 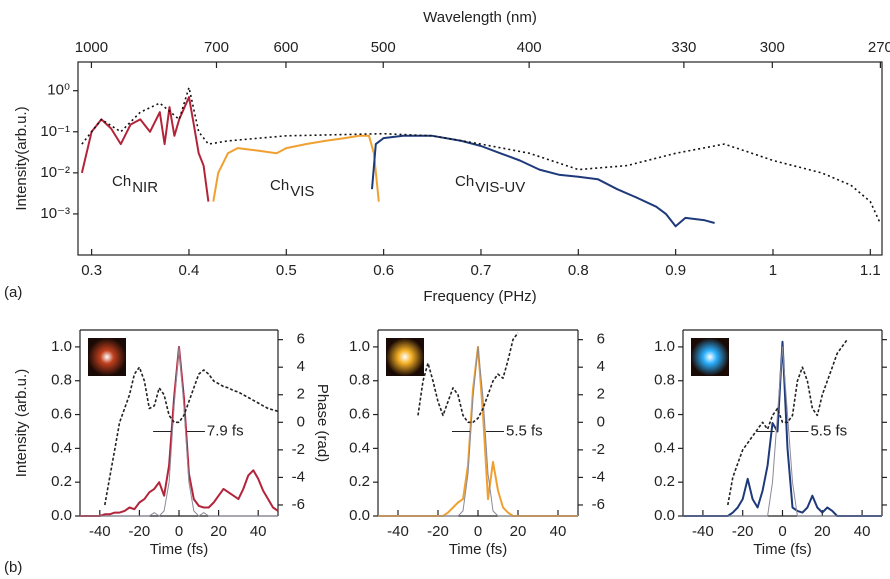 I want to click on x-tick-label: 0.4, so click(x=189, y=270).